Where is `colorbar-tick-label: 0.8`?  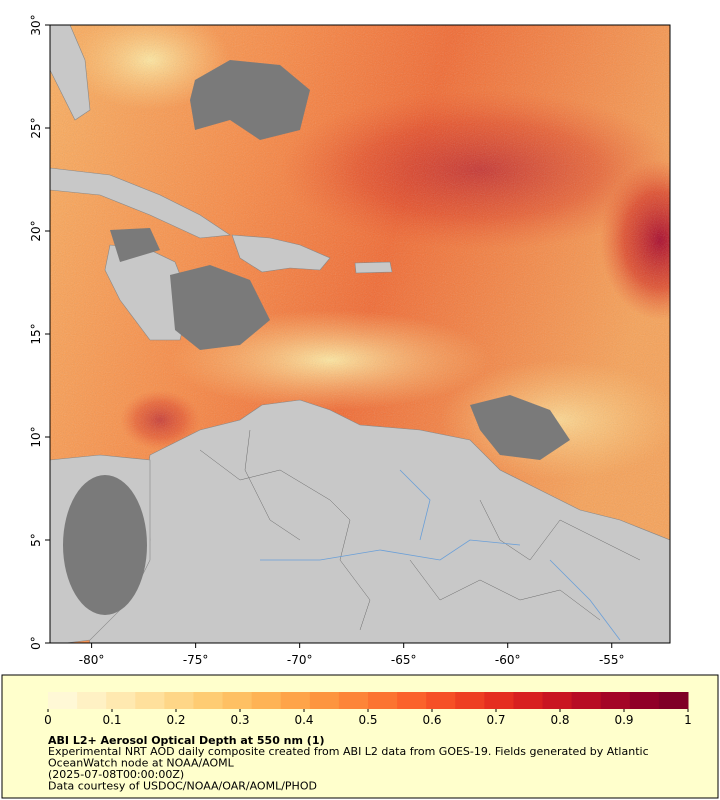
colorbar-tick-label: 0.8 is located at coordinates (559, 720).